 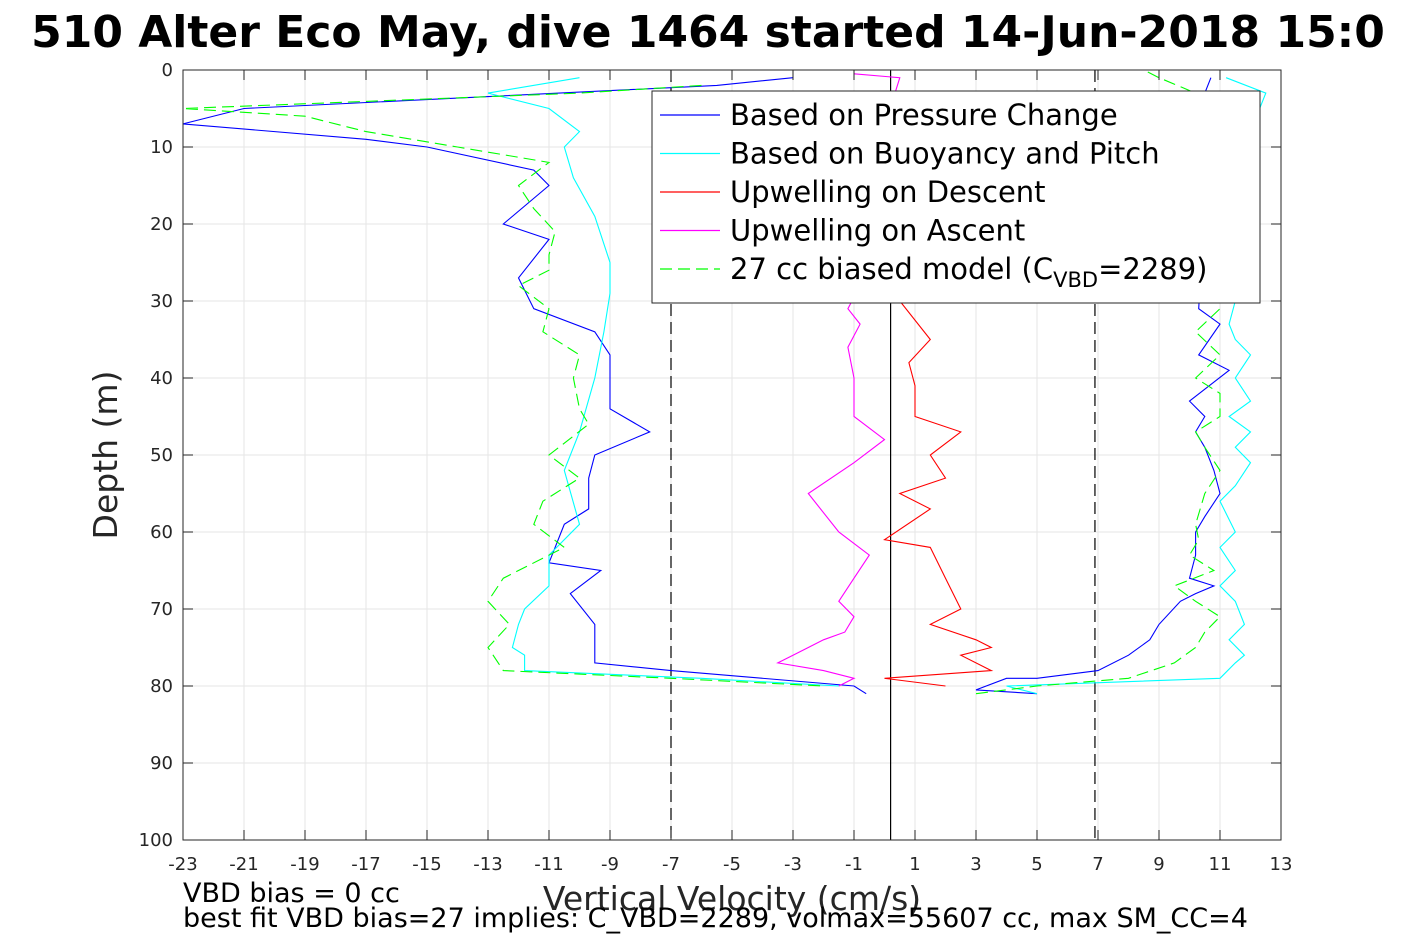 What do you see at coordinates (671, 864) in the screenshot?
I see `x-tick-label: -7` at bounding box center [671, 864].